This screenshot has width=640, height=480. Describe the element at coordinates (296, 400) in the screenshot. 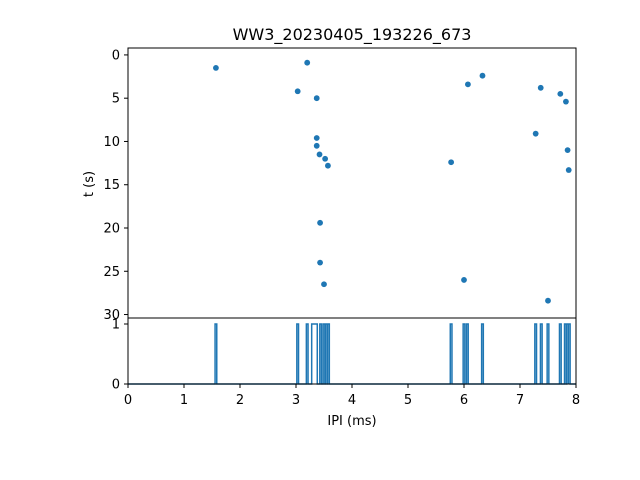

I see `x-tick-label: 3` at that location.